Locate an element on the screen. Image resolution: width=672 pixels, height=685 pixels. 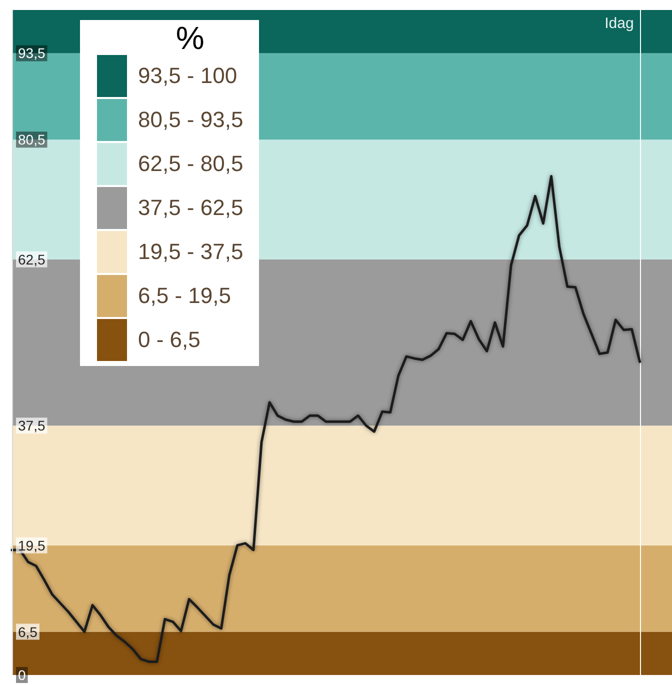
legend-label: 0 - 6,5 is located at coordinates (169, 340).